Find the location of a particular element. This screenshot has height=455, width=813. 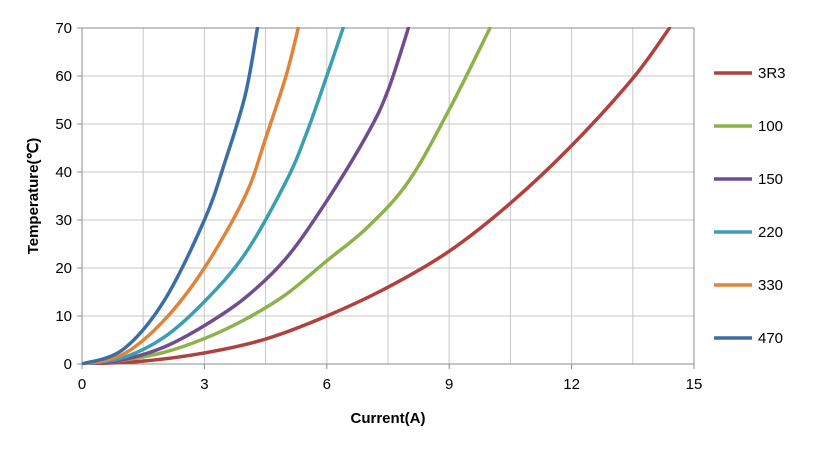

legend-item-3r3: 3R3 is located at coordinates (750, 73).